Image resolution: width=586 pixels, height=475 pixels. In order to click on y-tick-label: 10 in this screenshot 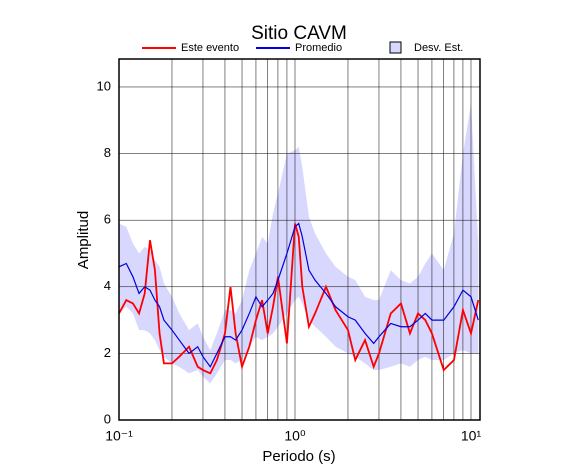, I will do `click(104, 85)`.